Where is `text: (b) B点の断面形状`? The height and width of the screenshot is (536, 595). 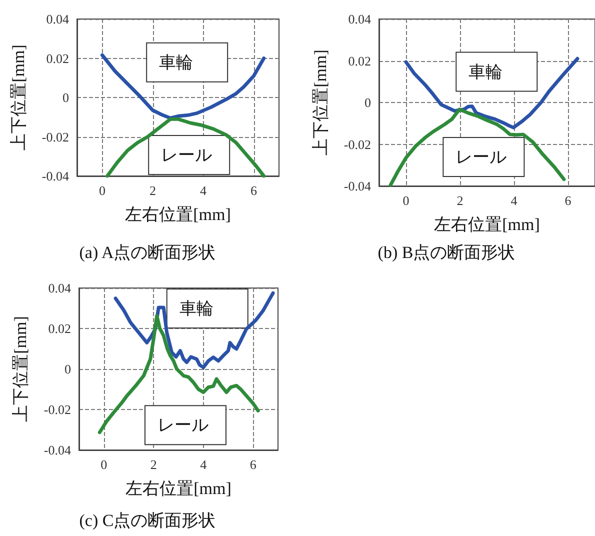
text: (b) B点の断面形状 is located at coordinates (447, 252).